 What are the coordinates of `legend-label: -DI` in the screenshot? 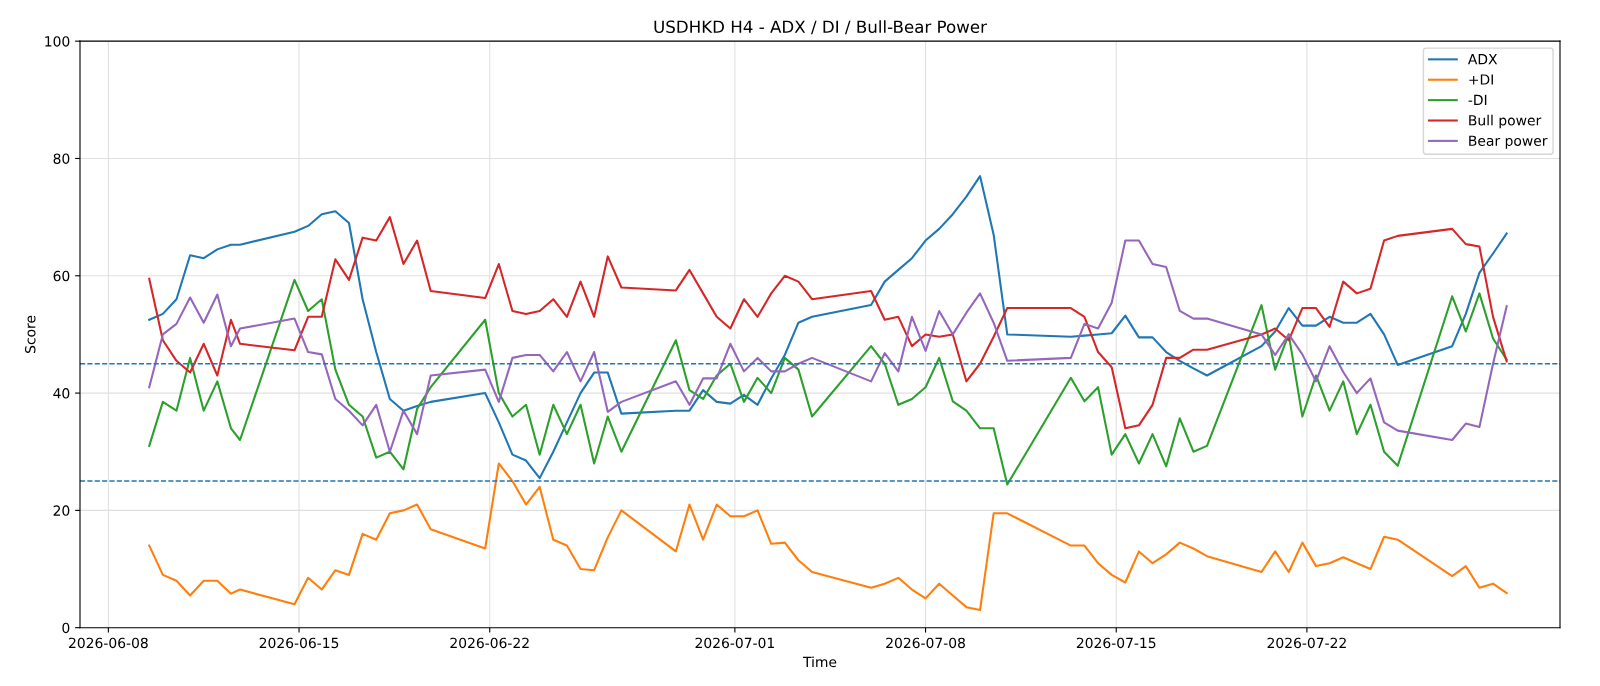 It's located at (1477, 99).